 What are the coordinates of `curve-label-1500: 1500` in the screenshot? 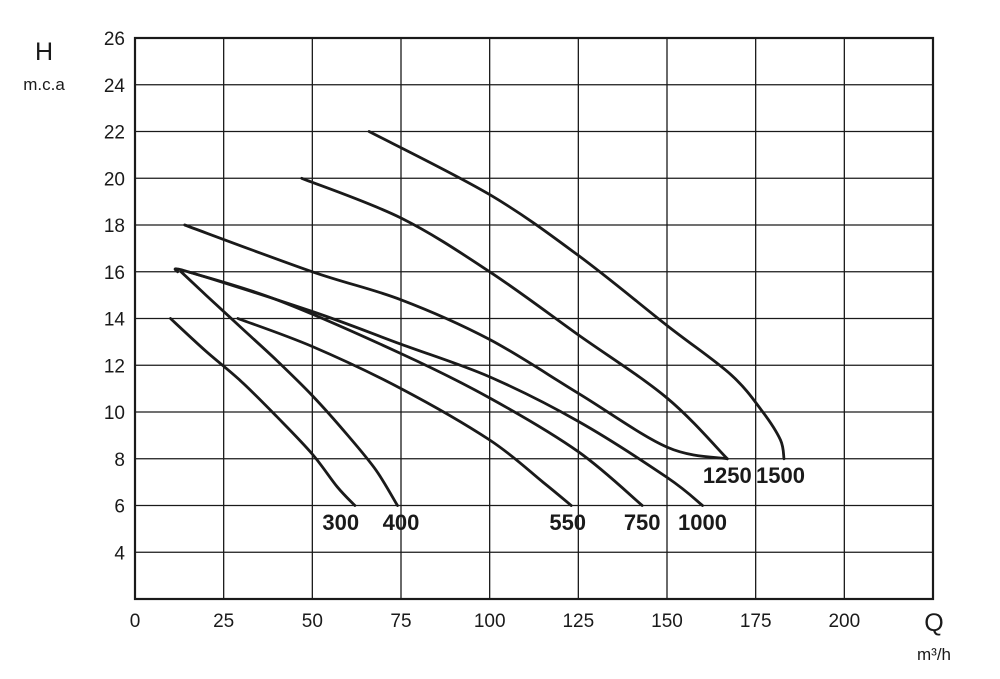 It's located at (780, 475).